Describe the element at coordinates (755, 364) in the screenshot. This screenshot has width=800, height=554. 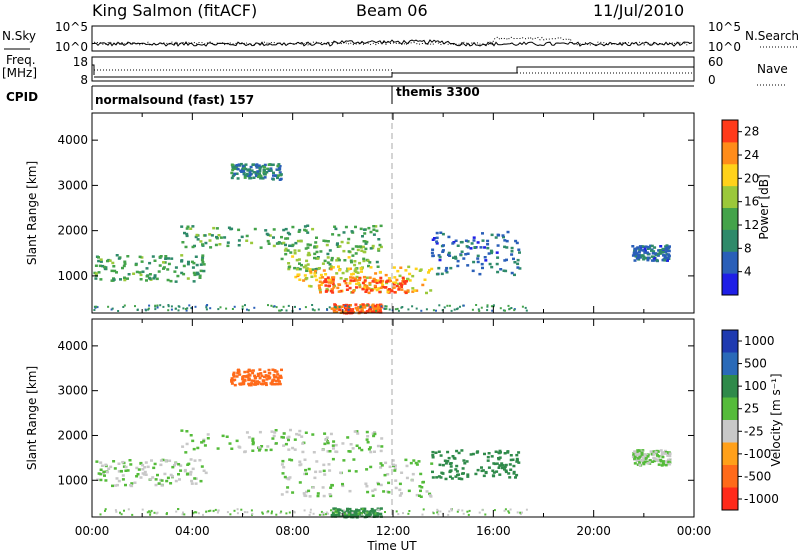
I see `velocity-cb-tick-label-1: 500` at that location.